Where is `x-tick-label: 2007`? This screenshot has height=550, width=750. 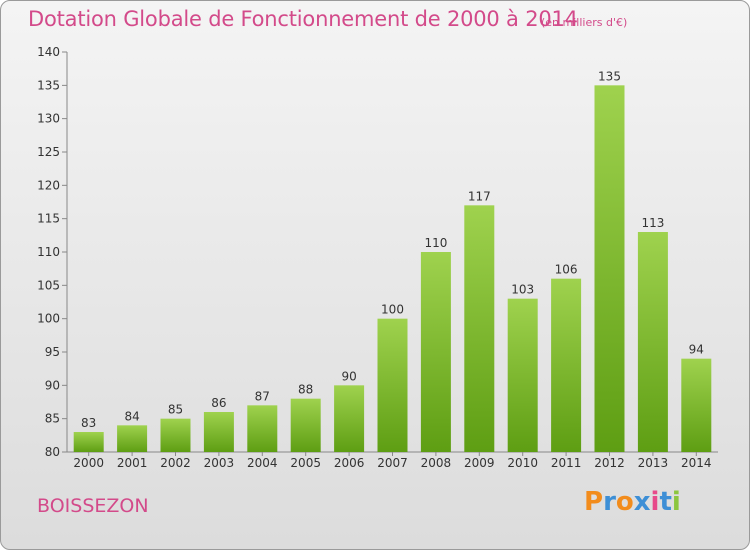
x-tick-label: 2007 is located at coordinates (392, 463).